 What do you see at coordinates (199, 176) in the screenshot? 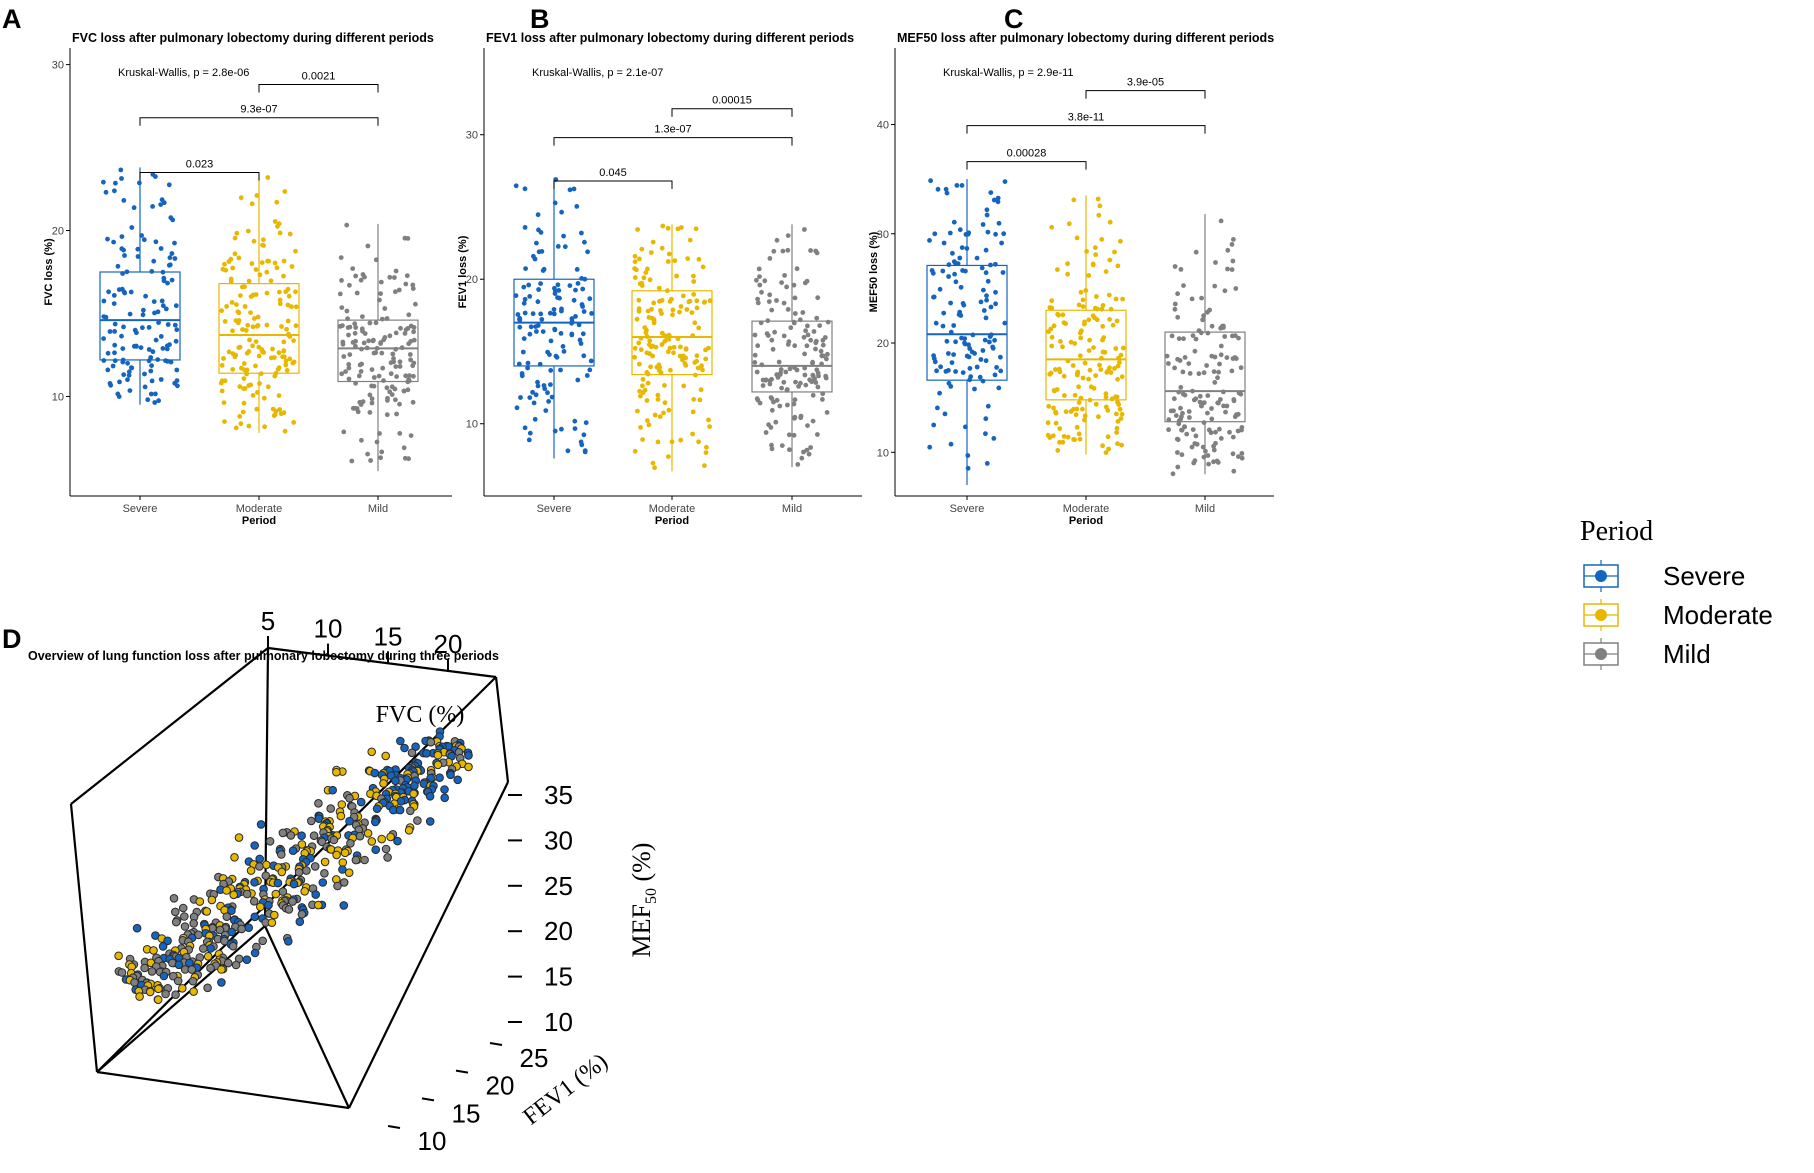
I see `significance-bracket` at bounding box center [199, 176].